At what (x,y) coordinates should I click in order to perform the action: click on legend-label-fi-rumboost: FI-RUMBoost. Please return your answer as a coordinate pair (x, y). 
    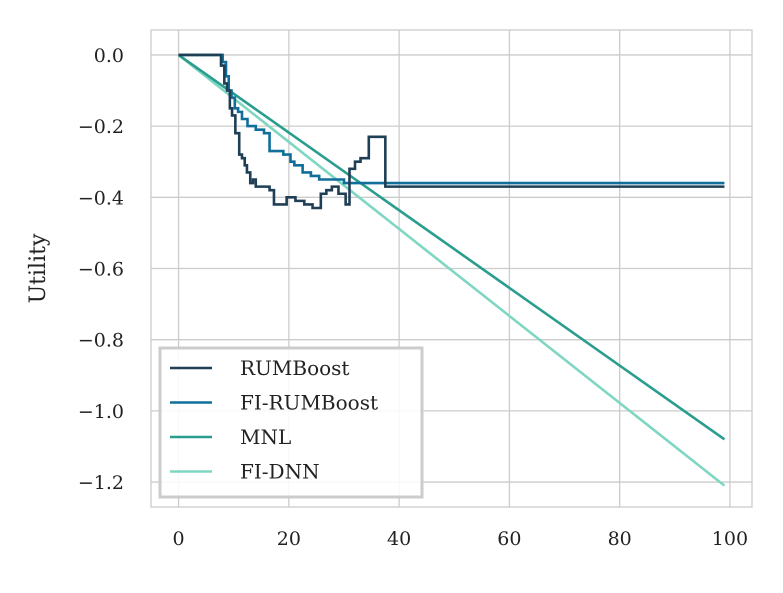
    Looking at the image, I should click on (309, 403).